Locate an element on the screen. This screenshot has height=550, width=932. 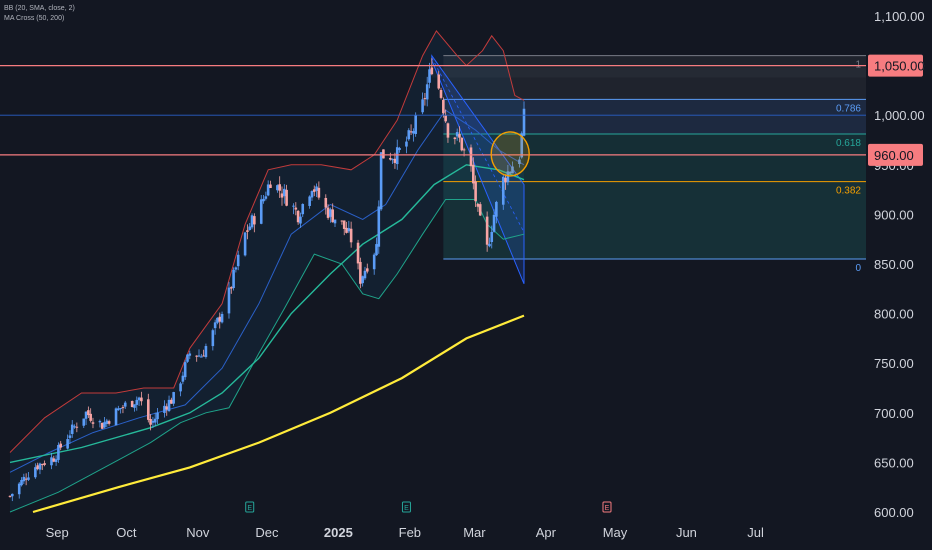
y-tick-label: 1,000.00 is located at coordinates (899, 115).